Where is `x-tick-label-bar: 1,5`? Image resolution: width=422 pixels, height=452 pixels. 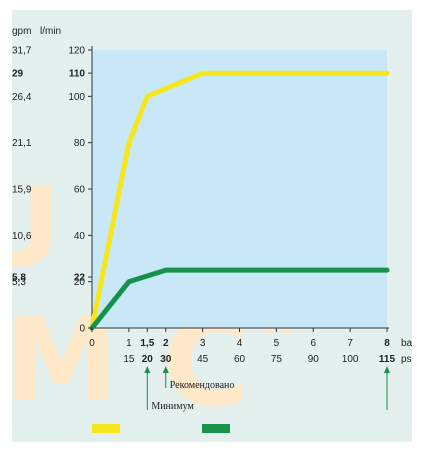 x-tick-label-bar: 1,5 is located at coordinates (147, 343).